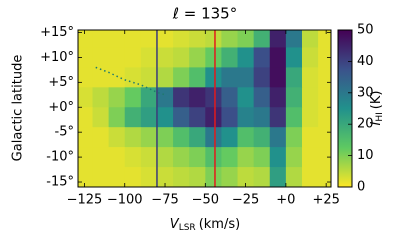  What do you see at coordinates (57, 32) in the screenshot?
I see `y-tick-label: +15°` at bounding box center [57, 32].